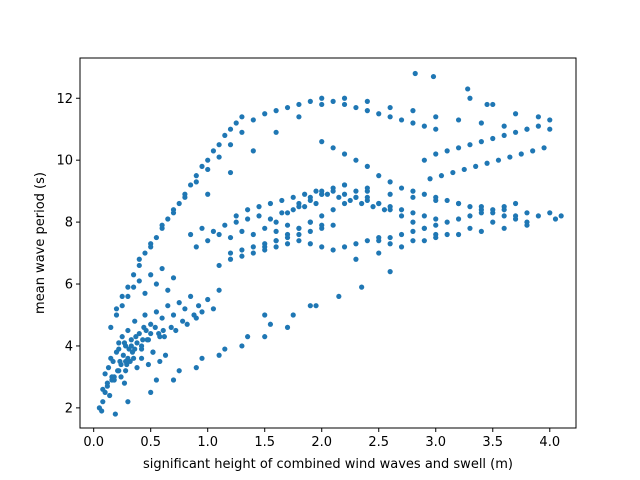 The width and height of the screenshot is (640, 480). Describe the element at coordinates (150, 442) in the screenshot. I see `x-tick-label: 0.5` at that location.